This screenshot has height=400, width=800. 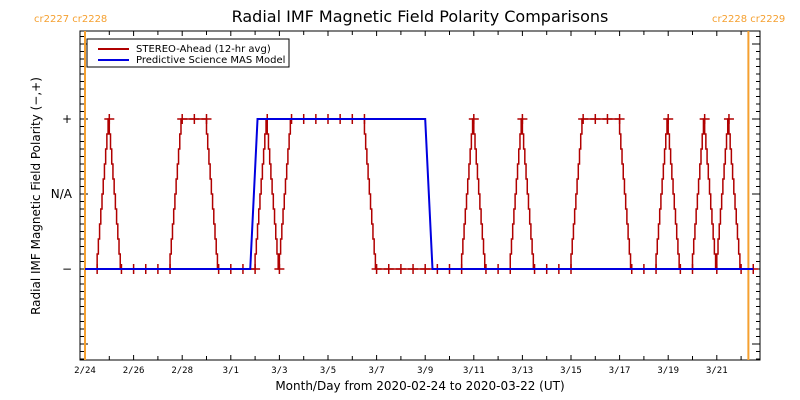 I want to click on legend-box, so click(x=188, y=53).